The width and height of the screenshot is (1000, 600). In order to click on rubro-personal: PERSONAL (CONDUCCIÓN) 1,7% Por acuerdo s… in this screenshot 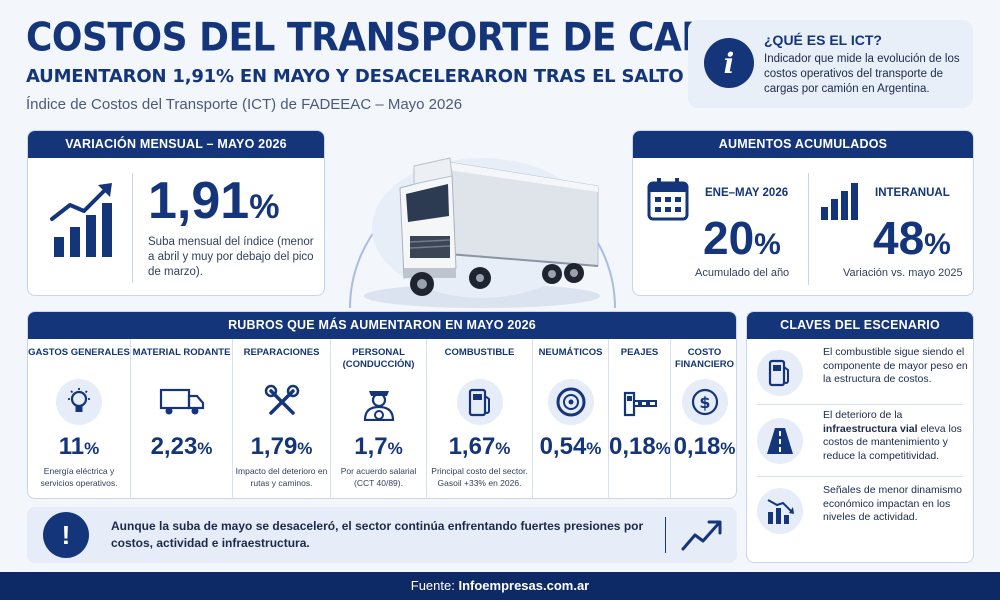, I will do `click(378, 418)`.